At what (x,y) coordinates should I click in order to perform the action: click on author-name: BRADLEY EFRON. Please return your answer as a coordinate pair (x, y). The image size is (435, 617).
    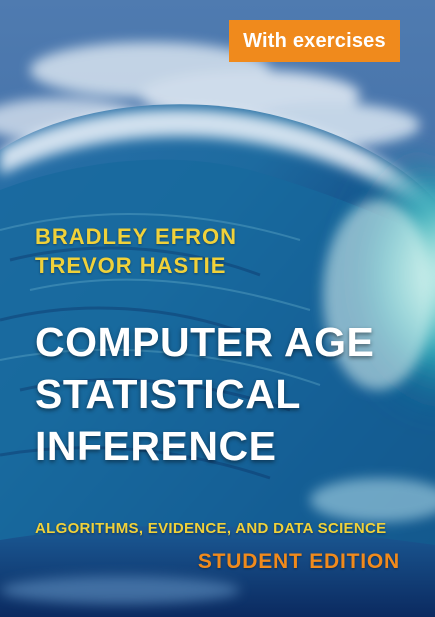
    Looking at the image, I should click on (136, 236).